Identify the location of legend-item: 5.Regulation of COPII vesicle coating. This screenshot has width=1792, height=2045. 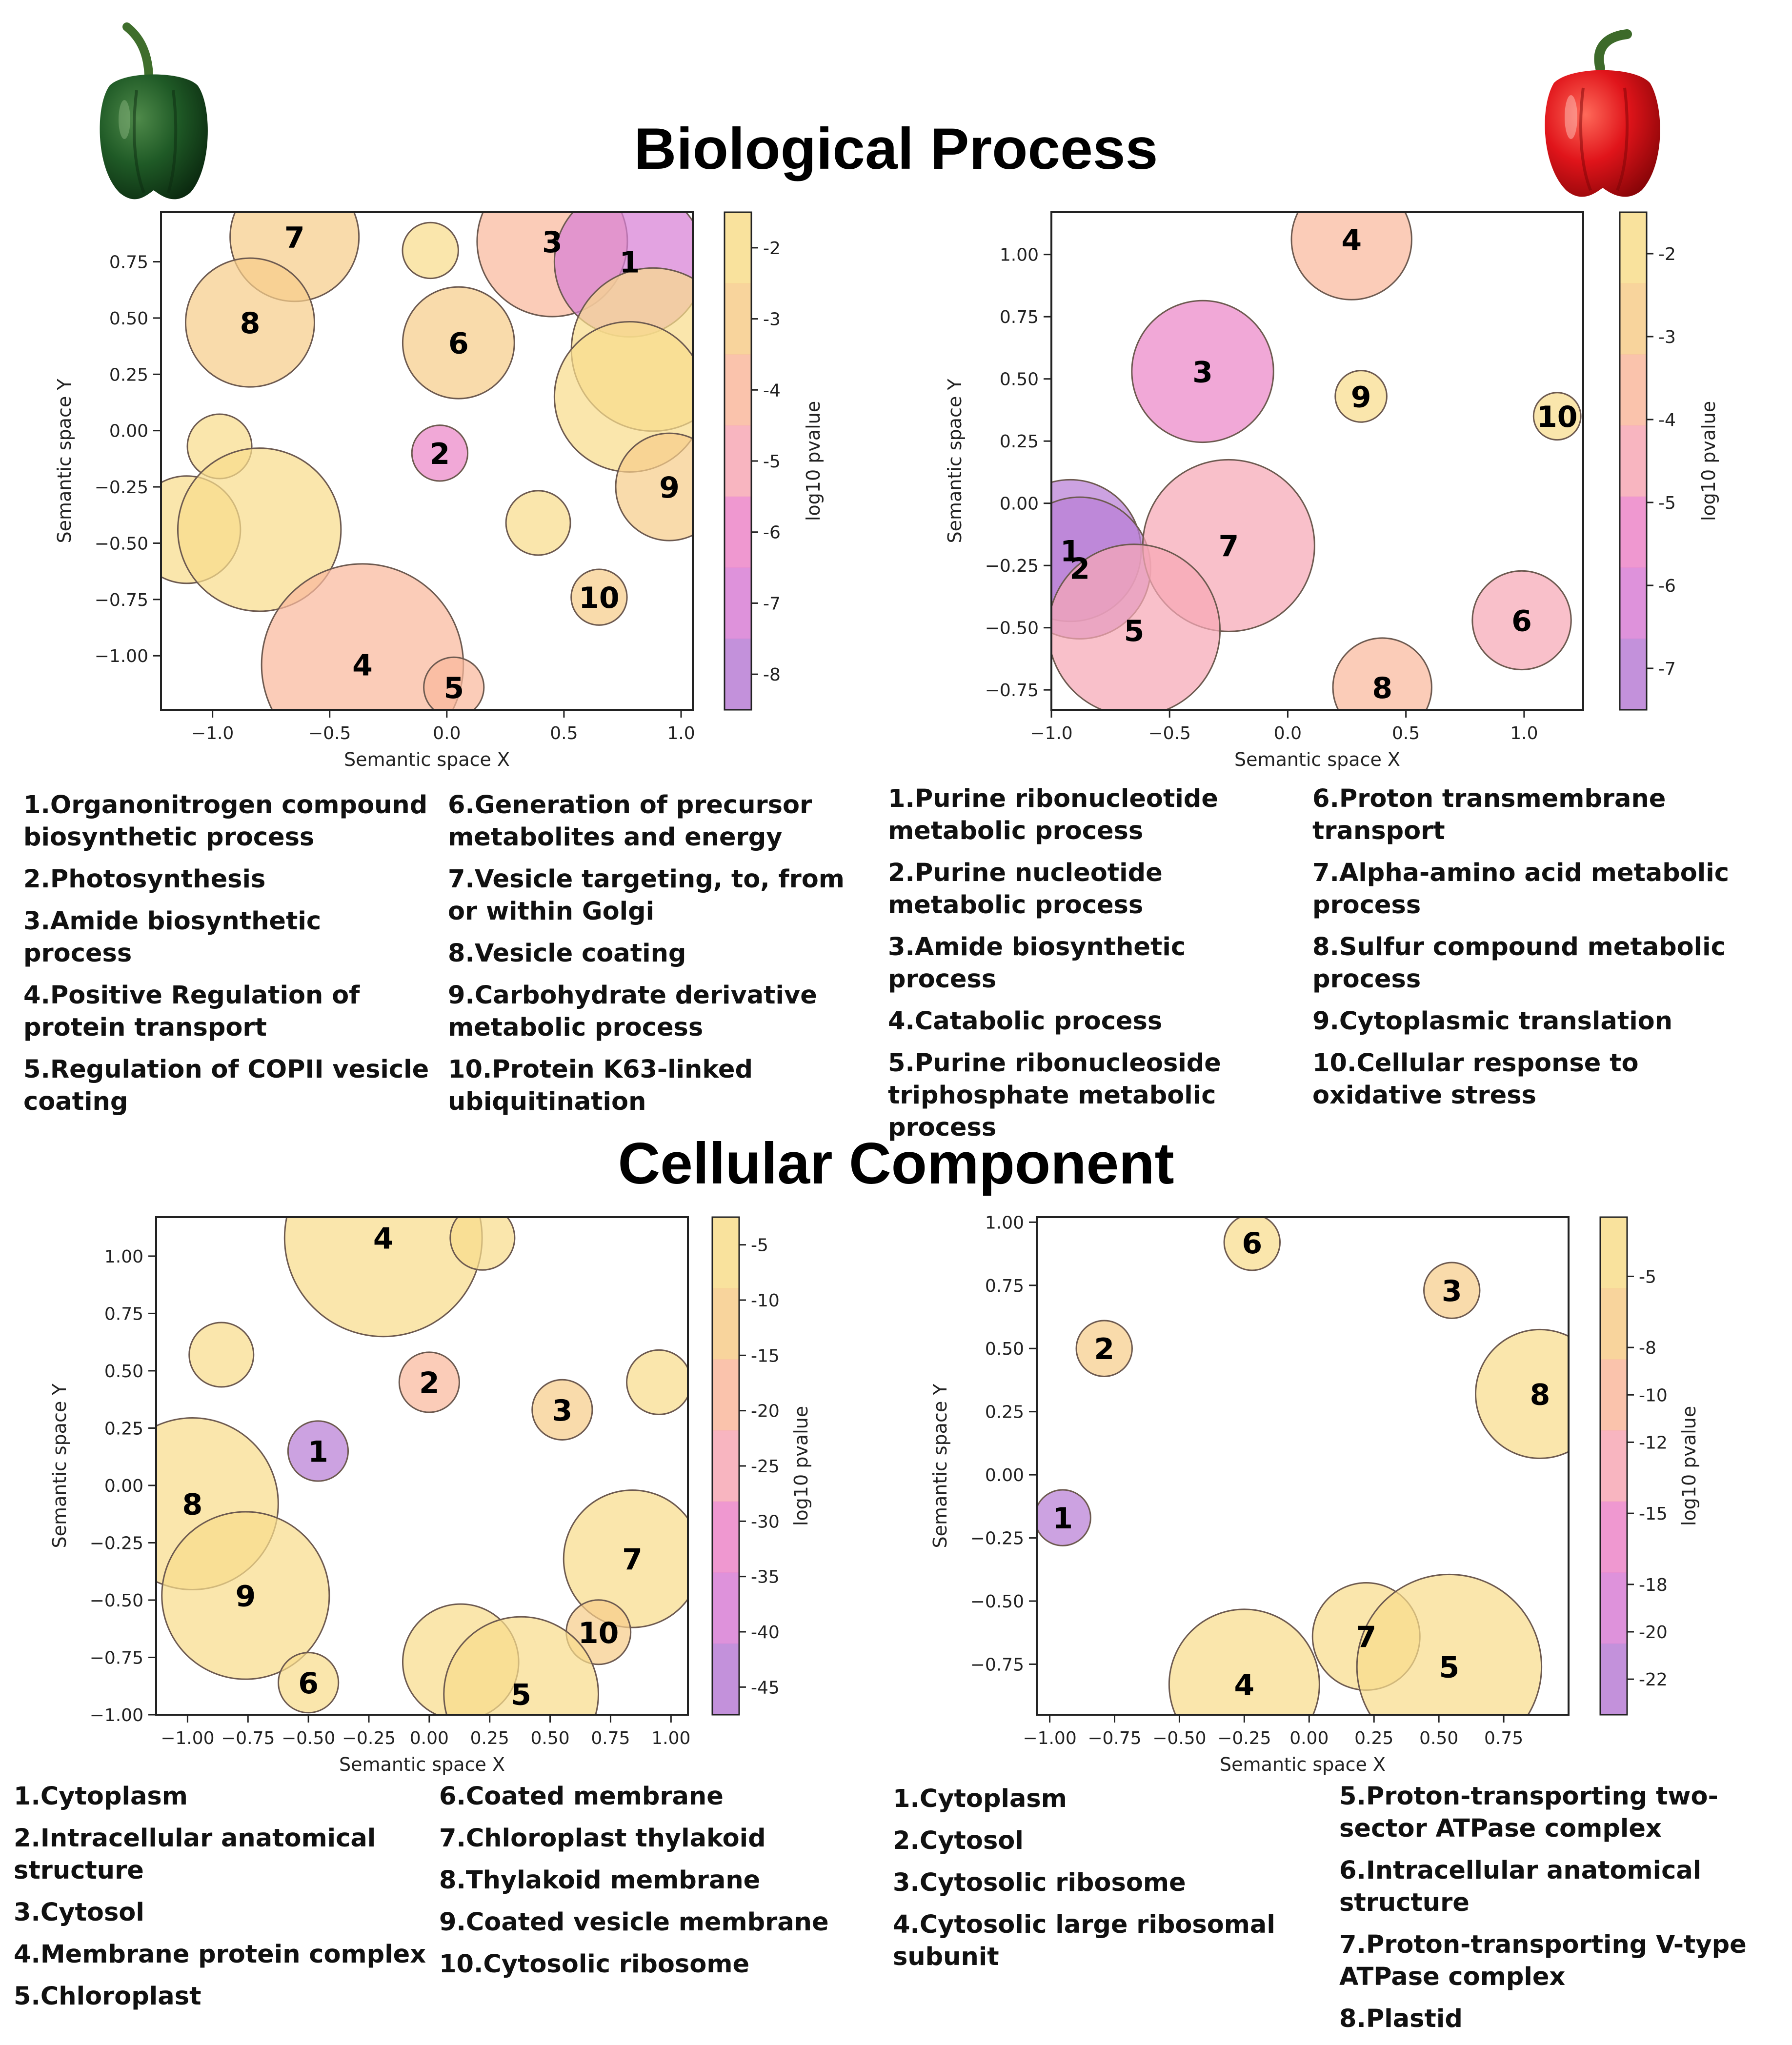
(226, 1085).